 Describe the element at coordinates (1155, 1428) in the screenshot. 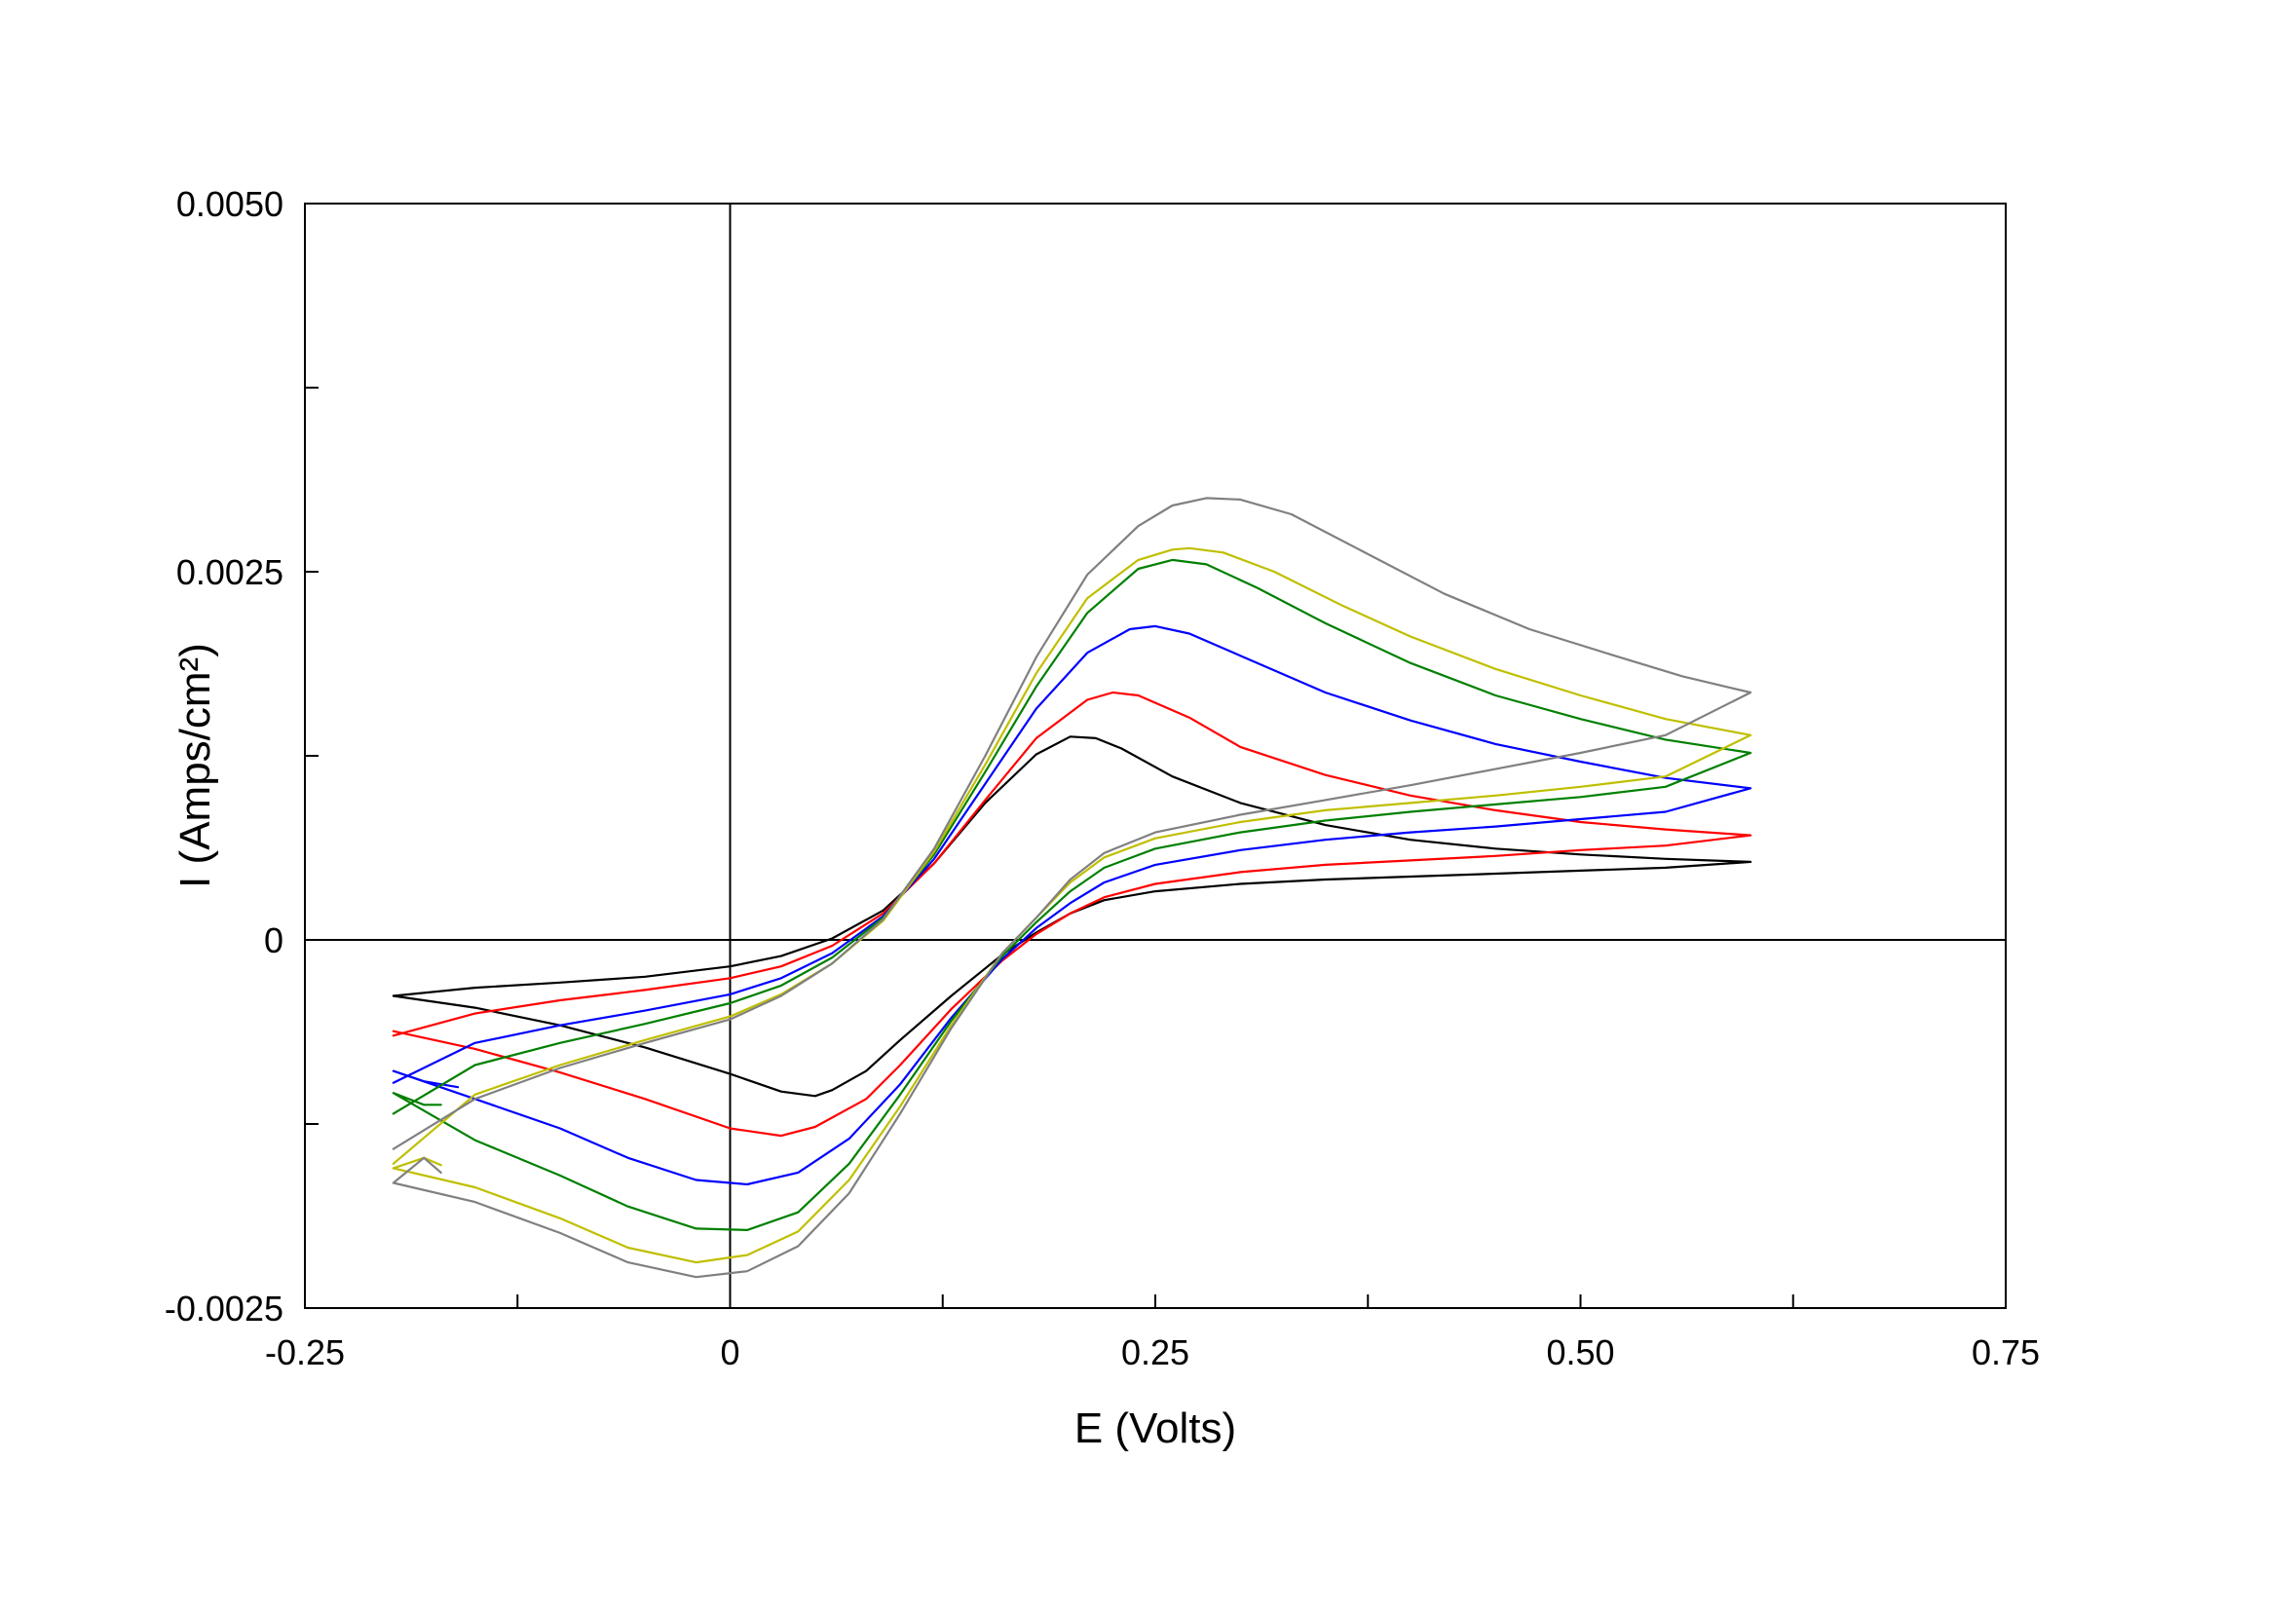

I see `x-axis-title: E (Volts)` at that location.